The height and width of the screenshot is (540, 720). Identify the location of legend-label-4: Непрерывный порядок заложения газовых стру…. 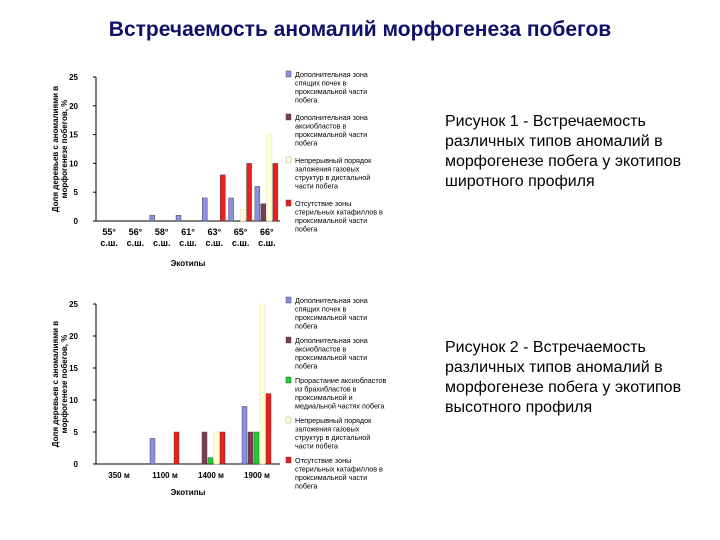
(333, 433).